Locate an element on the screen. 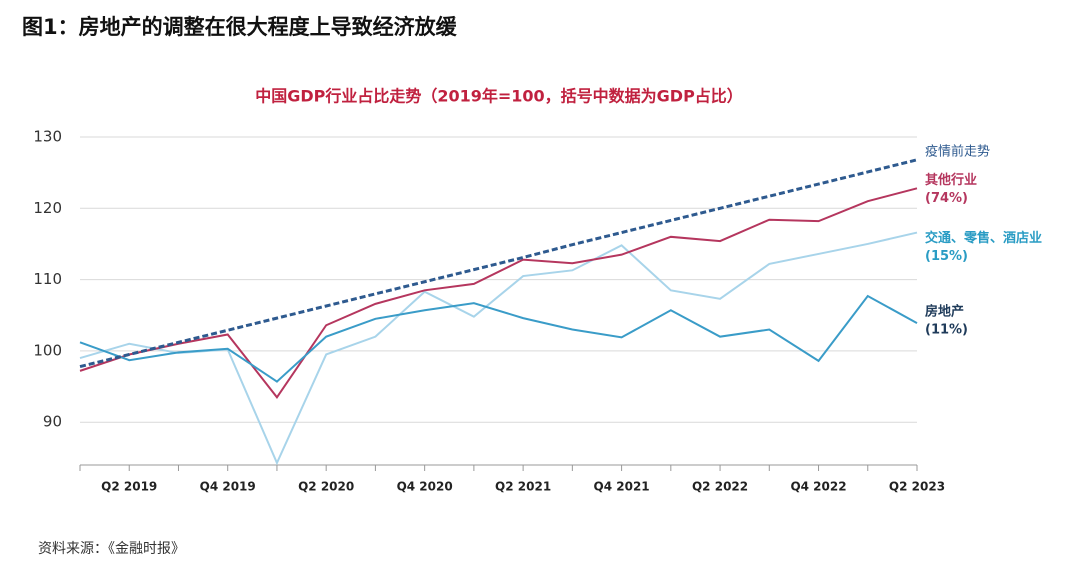 The width and height of the screenshot is (1080, 581). series-note: (11%) is located at coordinates (946, 330).